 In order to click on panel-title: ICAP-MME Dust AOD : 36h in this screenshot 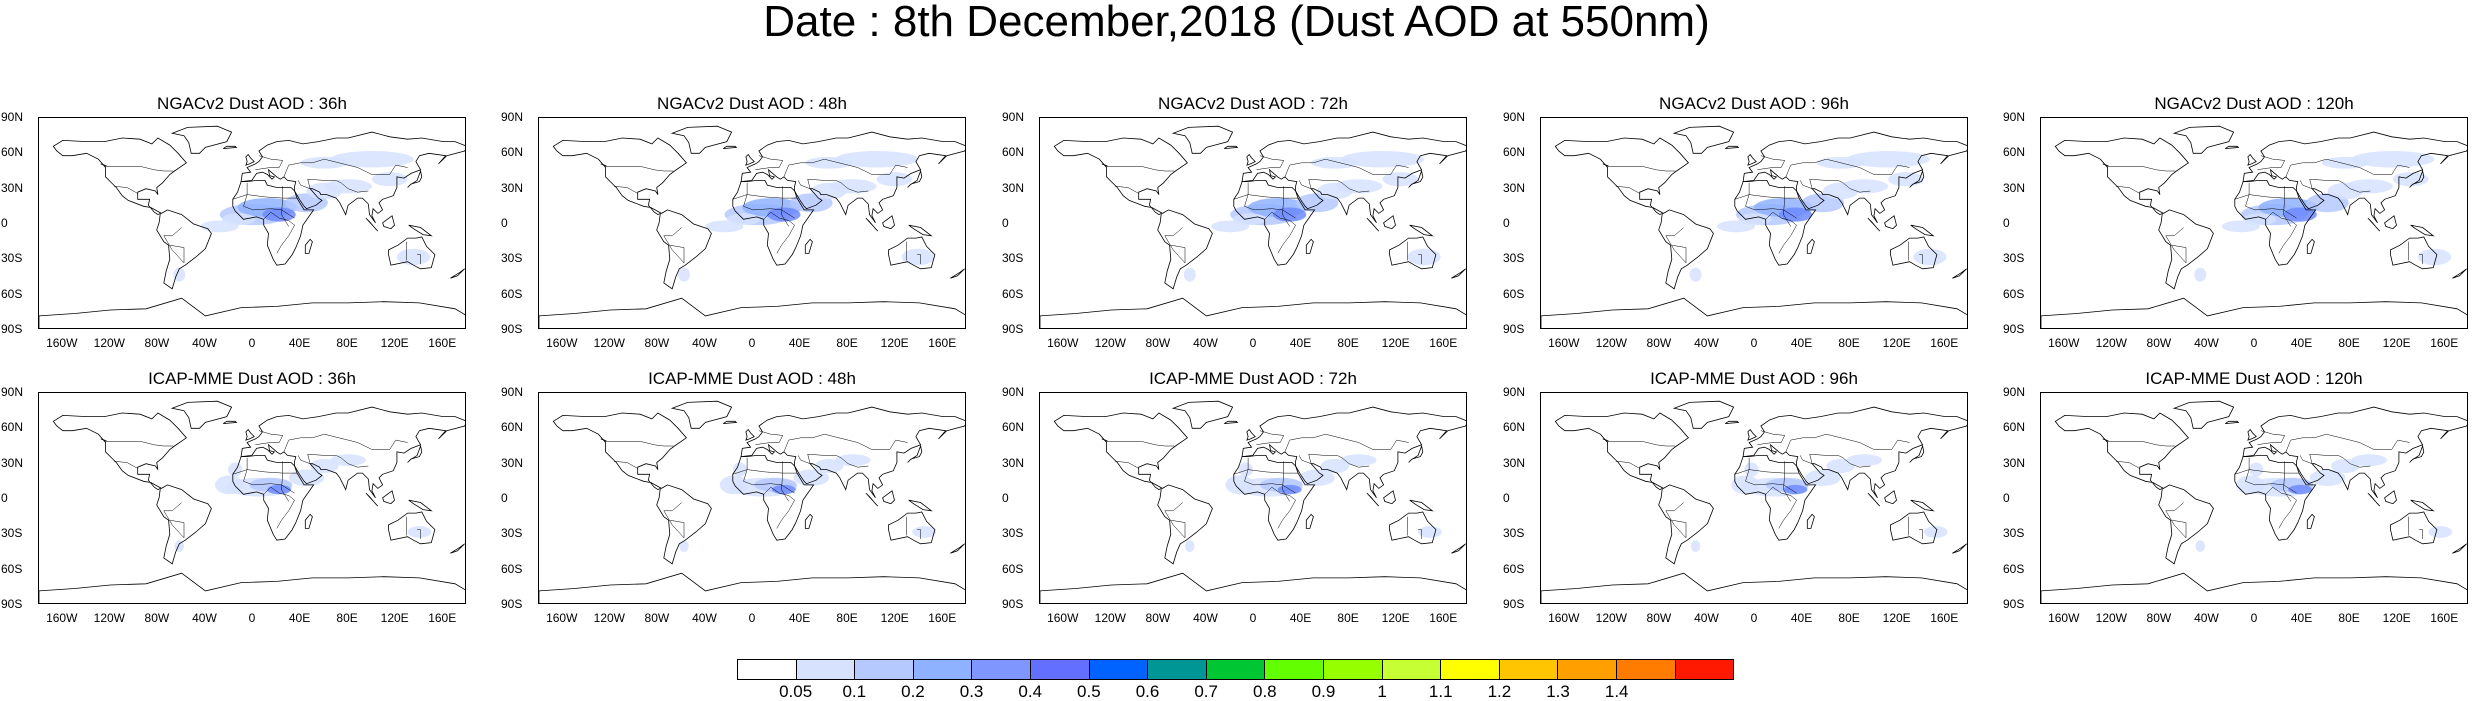, I will do `click(252, 378)`.